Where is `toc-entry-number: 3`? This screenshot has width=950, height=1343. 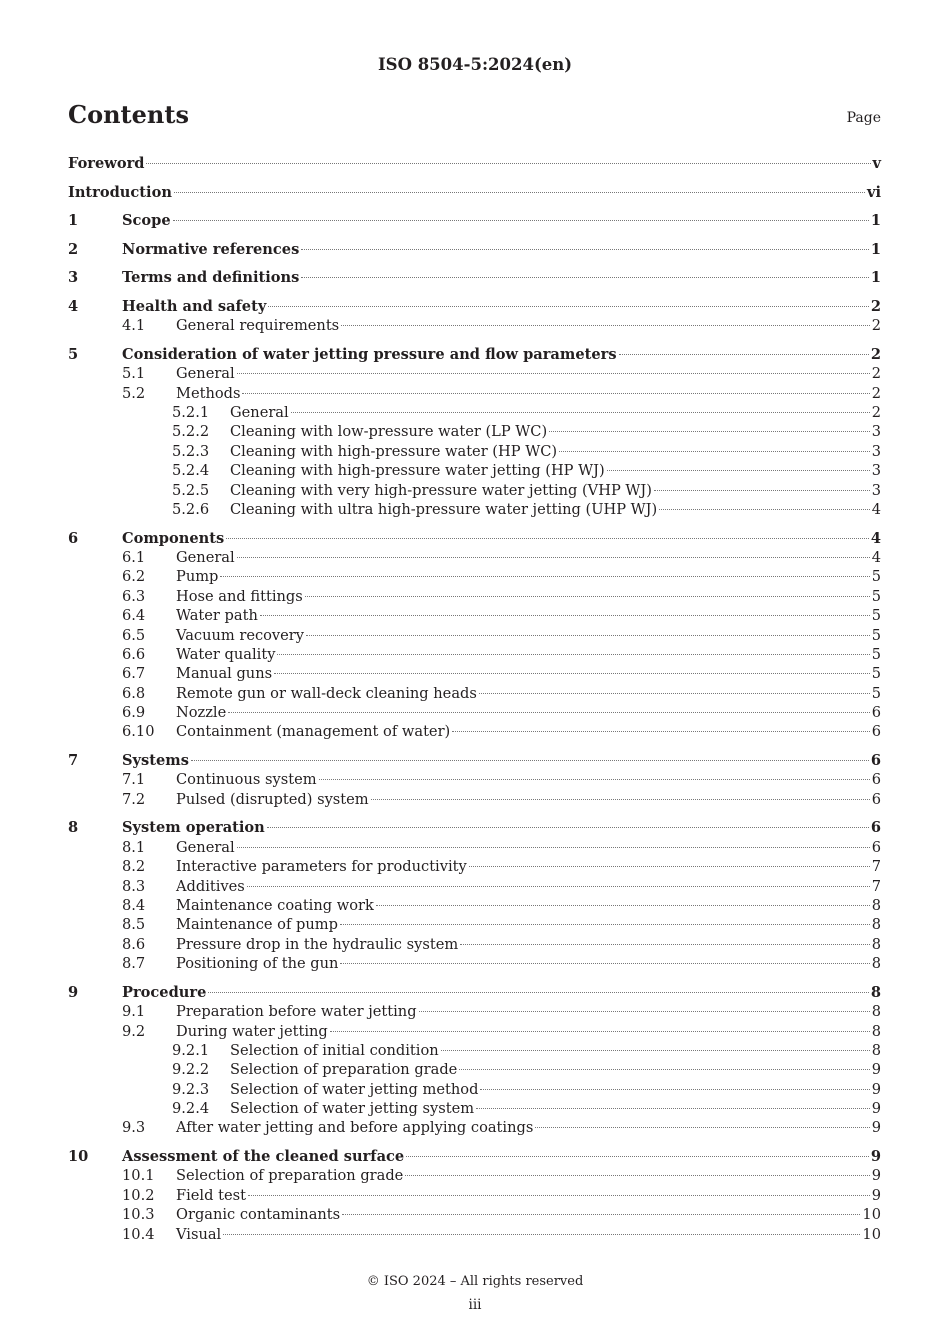 toc-entry-number: 3 is located at coordinates (73, 278).